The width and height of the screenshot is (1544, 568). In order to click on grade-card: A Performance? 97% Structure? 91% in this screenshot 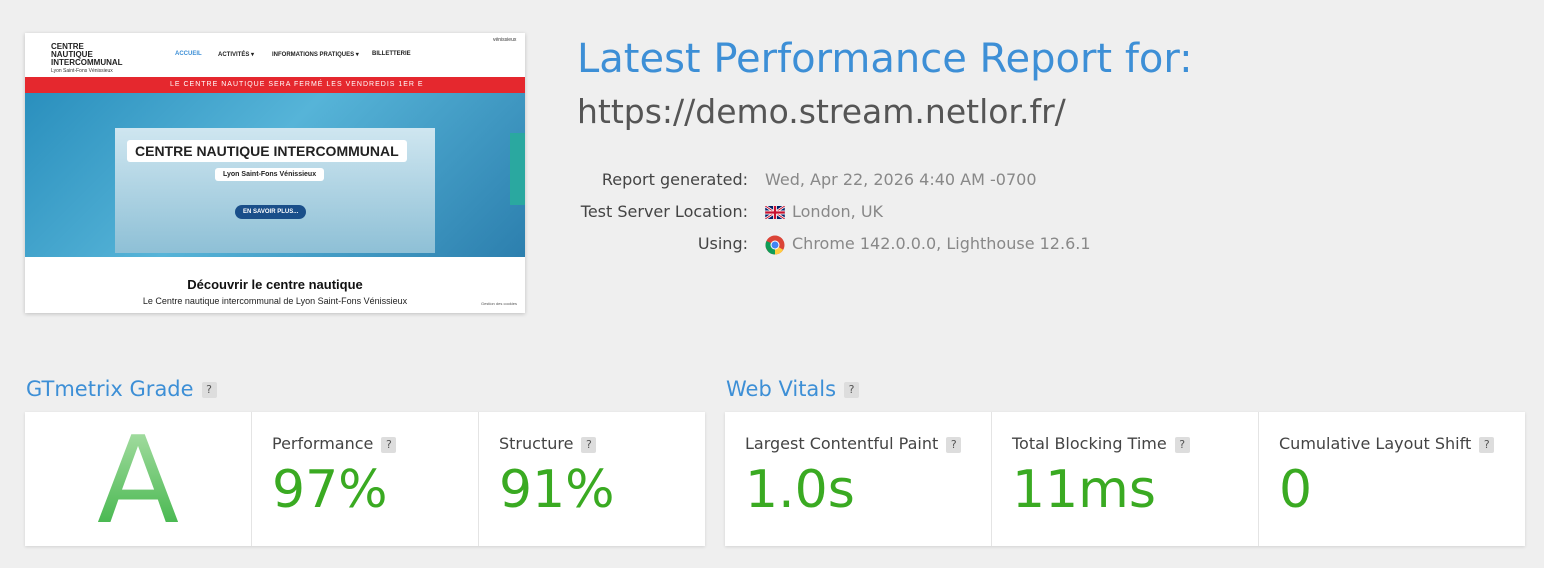, I will do `click(365, 481)`.